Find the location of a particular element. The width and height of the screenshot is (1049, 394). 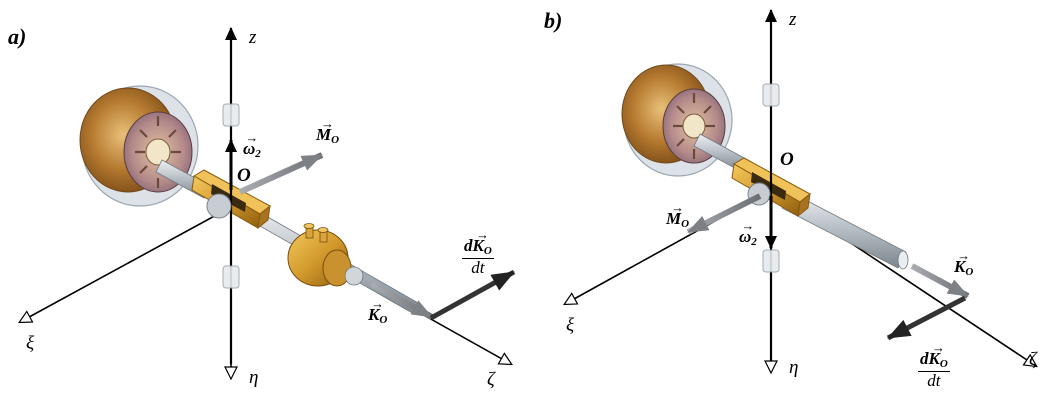

bearing-bottom-a is located at coordinates (231, 277).